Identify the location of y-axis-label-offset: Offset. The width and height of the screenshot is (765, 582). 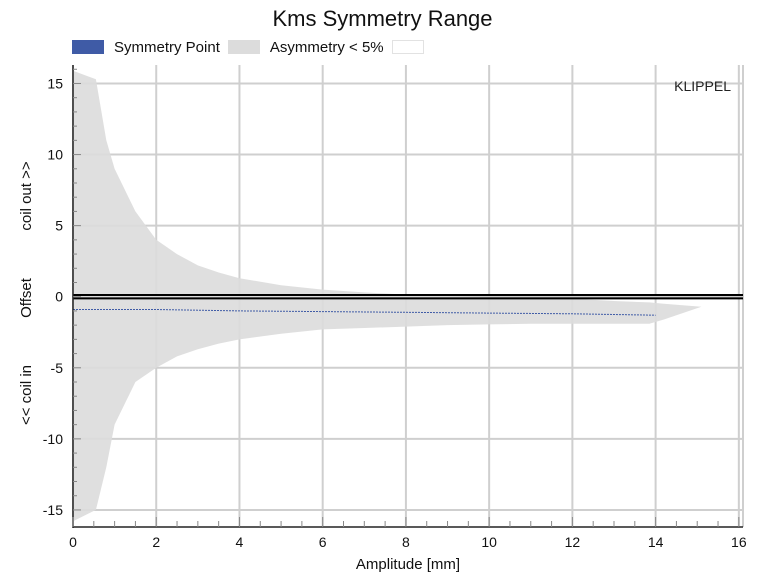
(26, 297).